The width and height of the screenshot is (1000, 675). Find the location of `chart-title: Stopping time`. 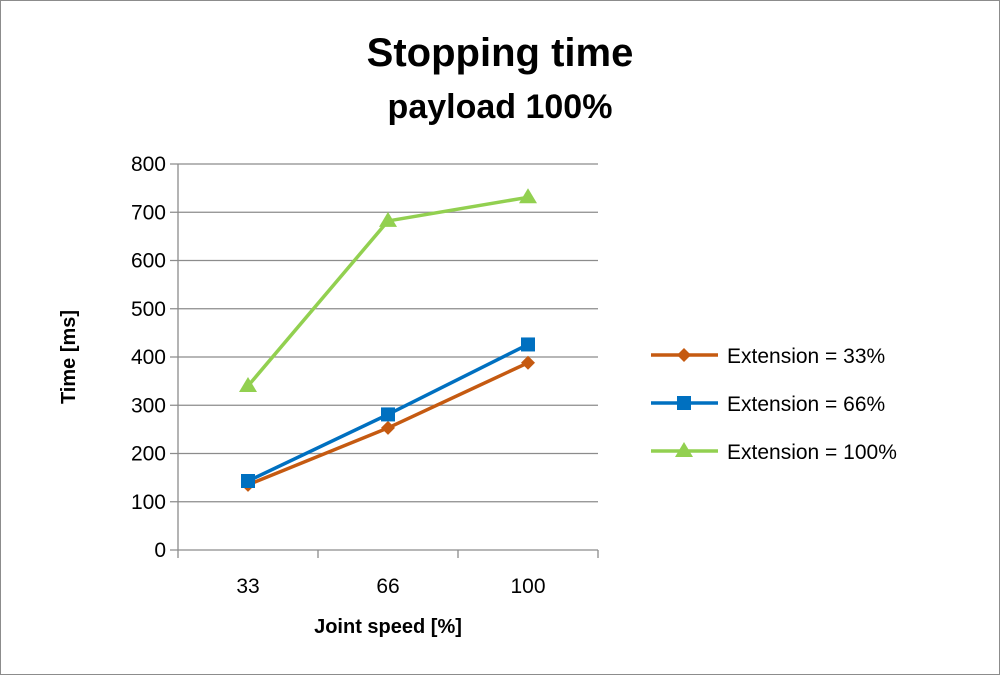

chart-title: Stopping time is located at coordinates (500, 53).